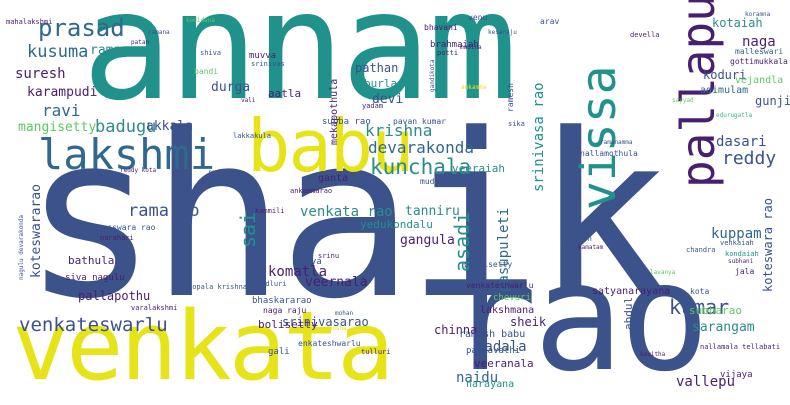  Describe the element at coordinates (376, 352) in the screenshot. I see `word-tulluri: tulluri` at that location.